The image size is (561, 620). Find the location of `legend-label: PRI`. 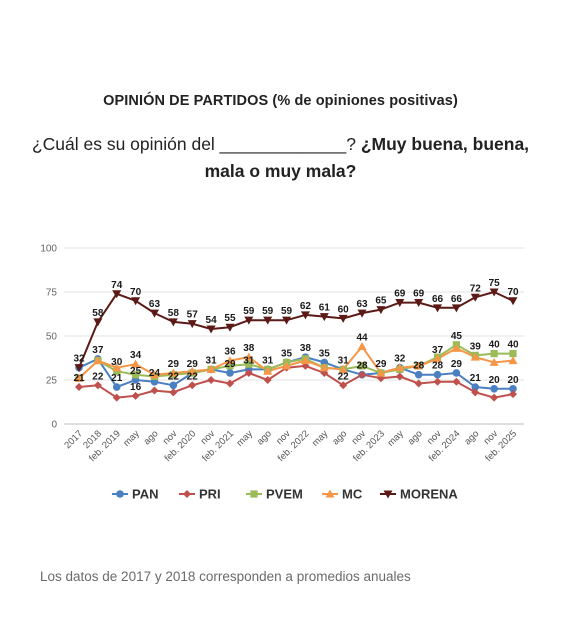

legend-label: PRI is located at coordinates (210, 494).